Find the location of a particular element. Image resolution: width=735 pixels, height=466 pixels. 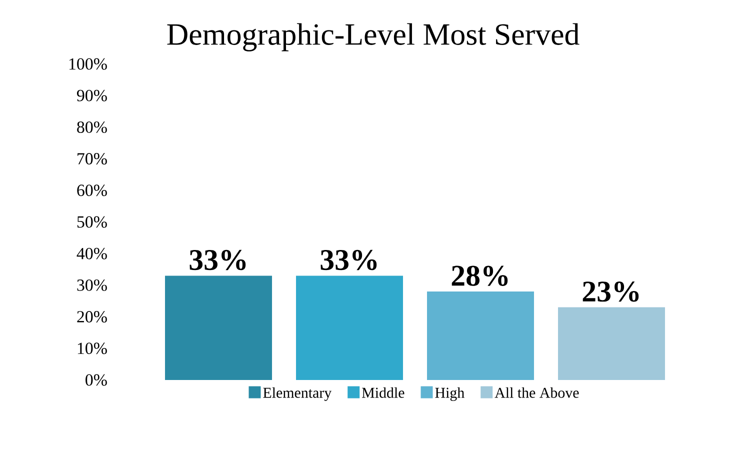

y-tick-label: 70% is located at coordinates (92, 159).